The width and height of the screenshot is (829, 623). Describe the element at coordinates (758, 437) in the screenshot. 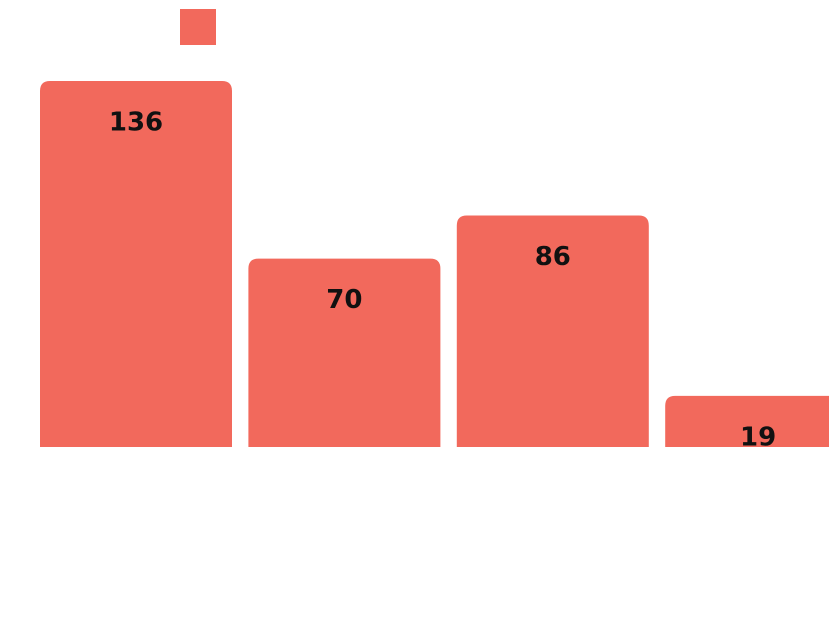

I see `data-label: 19` at that location.